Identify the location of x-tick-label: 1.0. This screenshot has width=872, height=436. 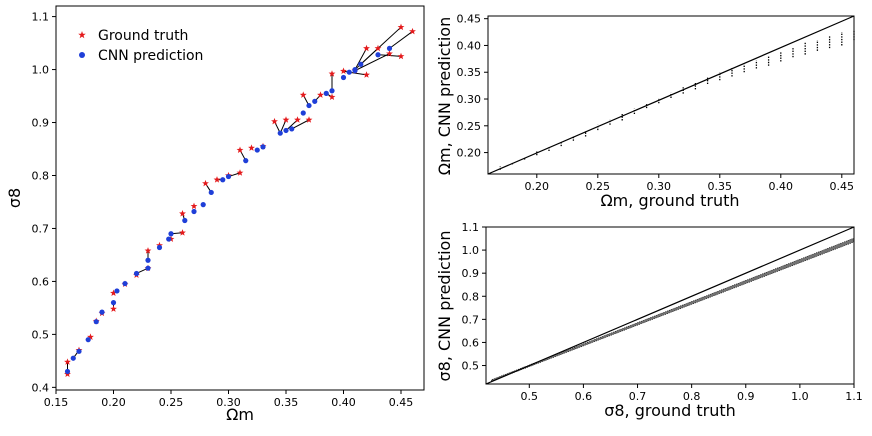
(800, 396).